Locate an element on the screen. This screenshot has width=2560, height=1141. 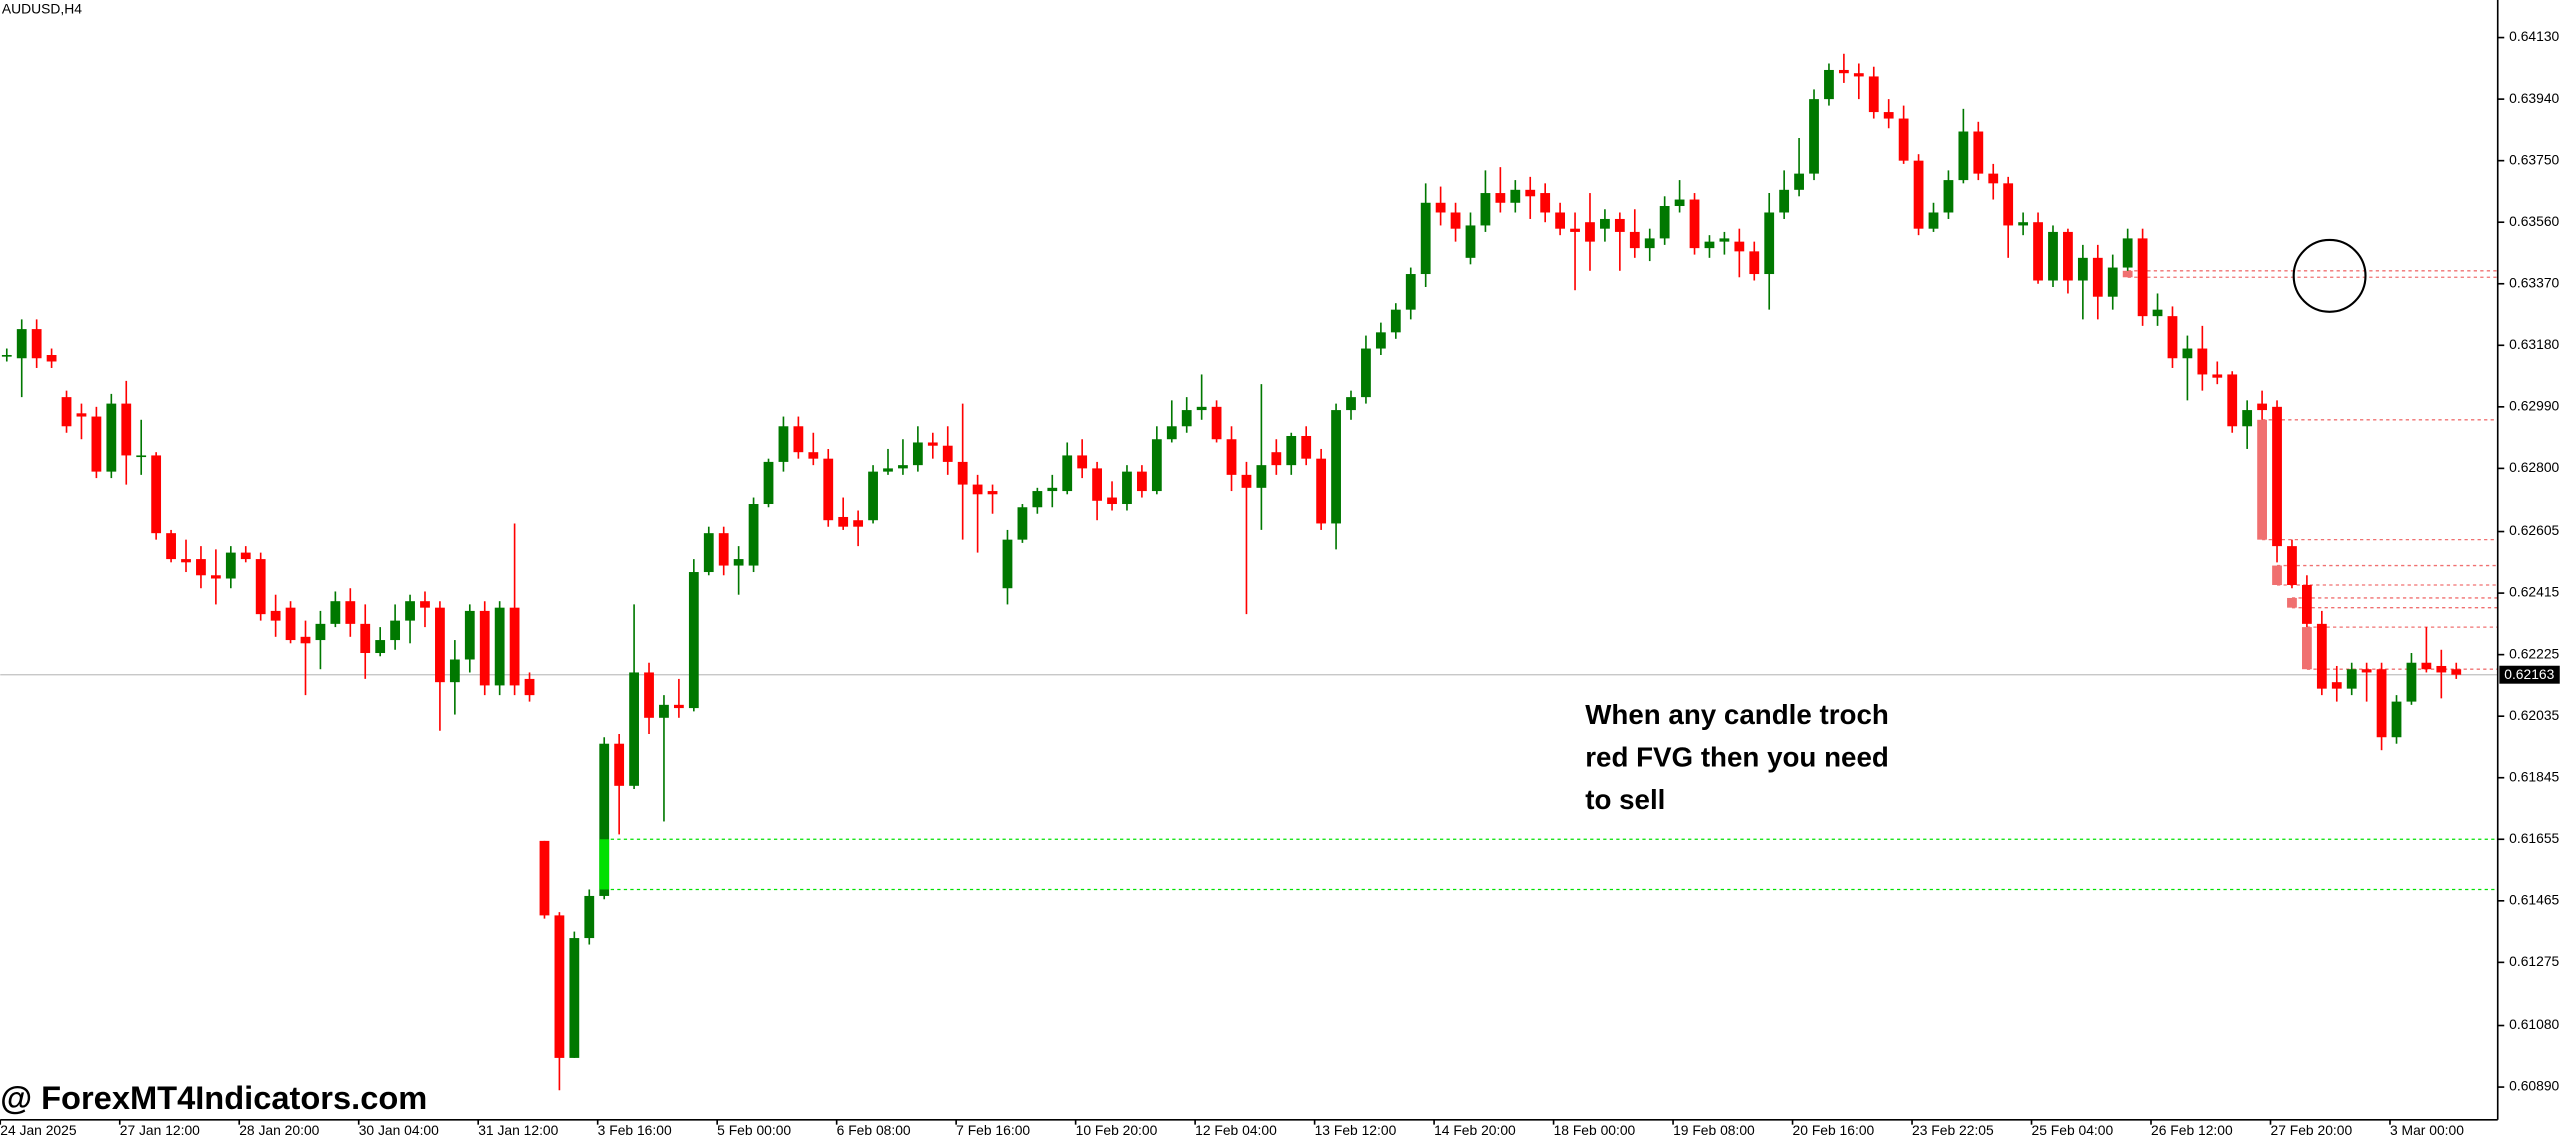
x-tick-label: 6 Feb 08:00 is located at coordinates (874, 1130).